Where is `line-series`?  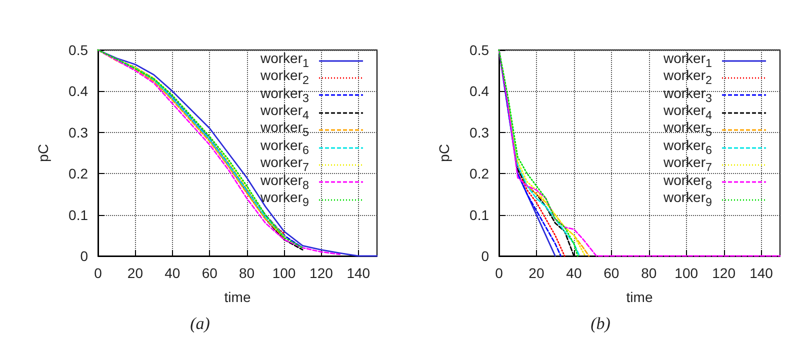 line-series is located at coordinates (549, 181).